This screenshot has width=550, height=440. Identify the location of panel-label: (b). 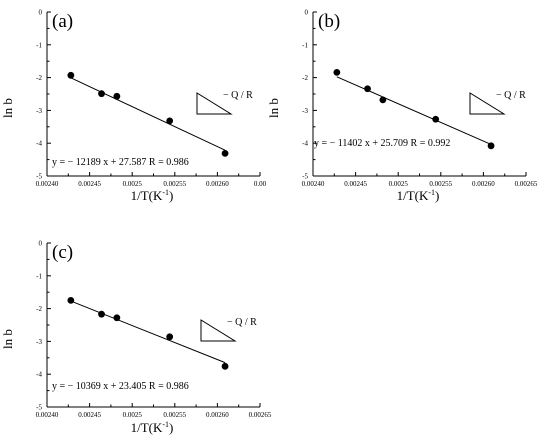
(329, 21).